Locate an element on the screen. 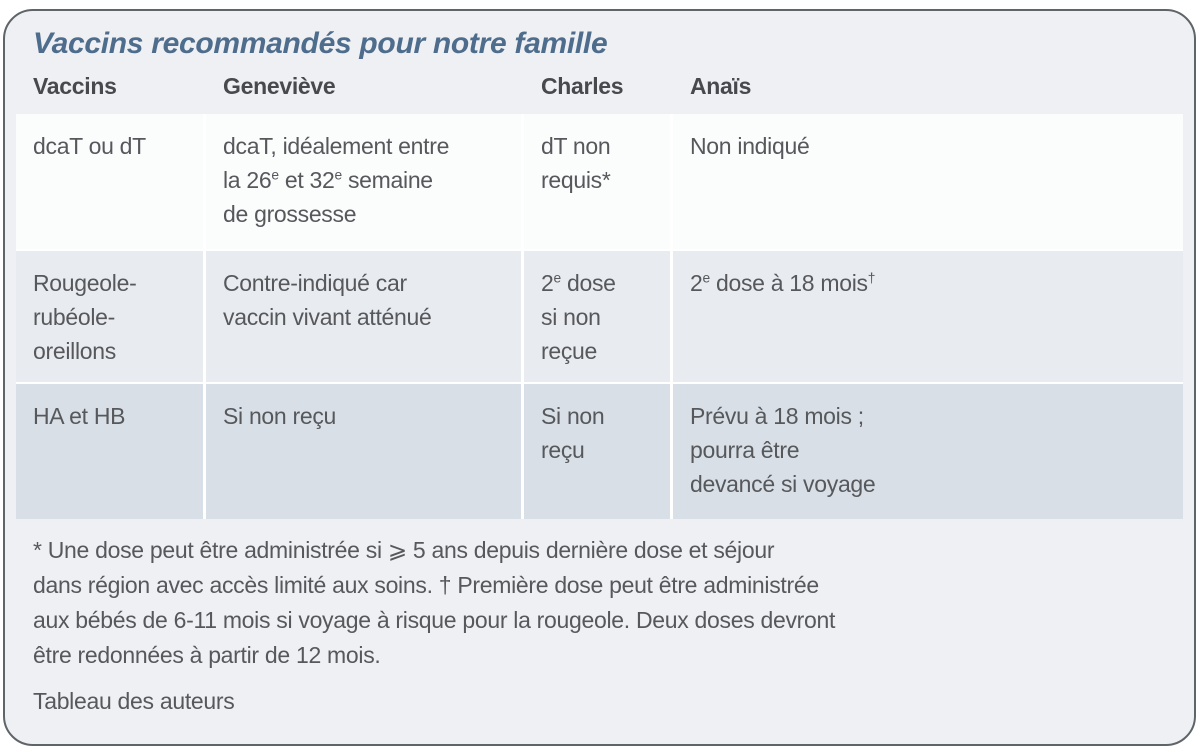  cell-anais: 2e dose à 18 mois† is located at coordinates (928, 316).